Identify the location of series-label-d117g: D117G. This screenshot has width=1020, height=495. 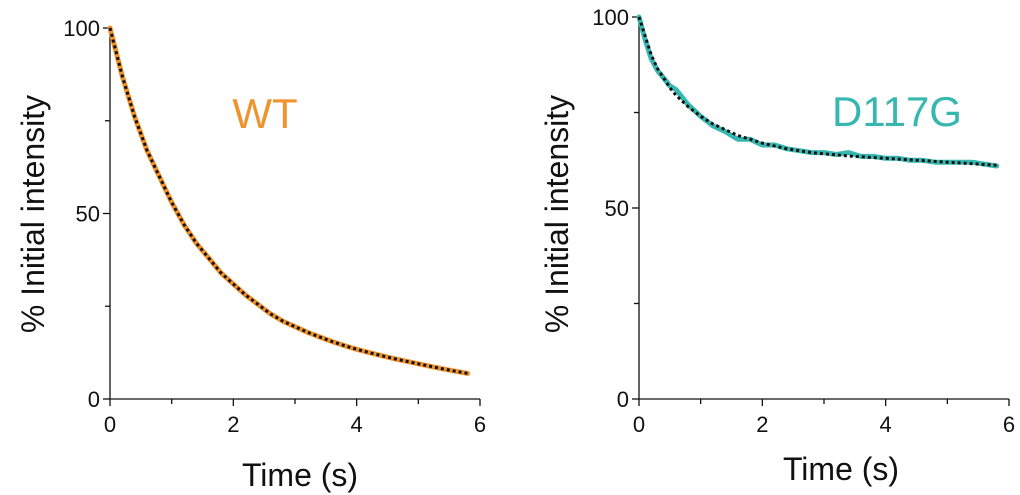
(897, 111).